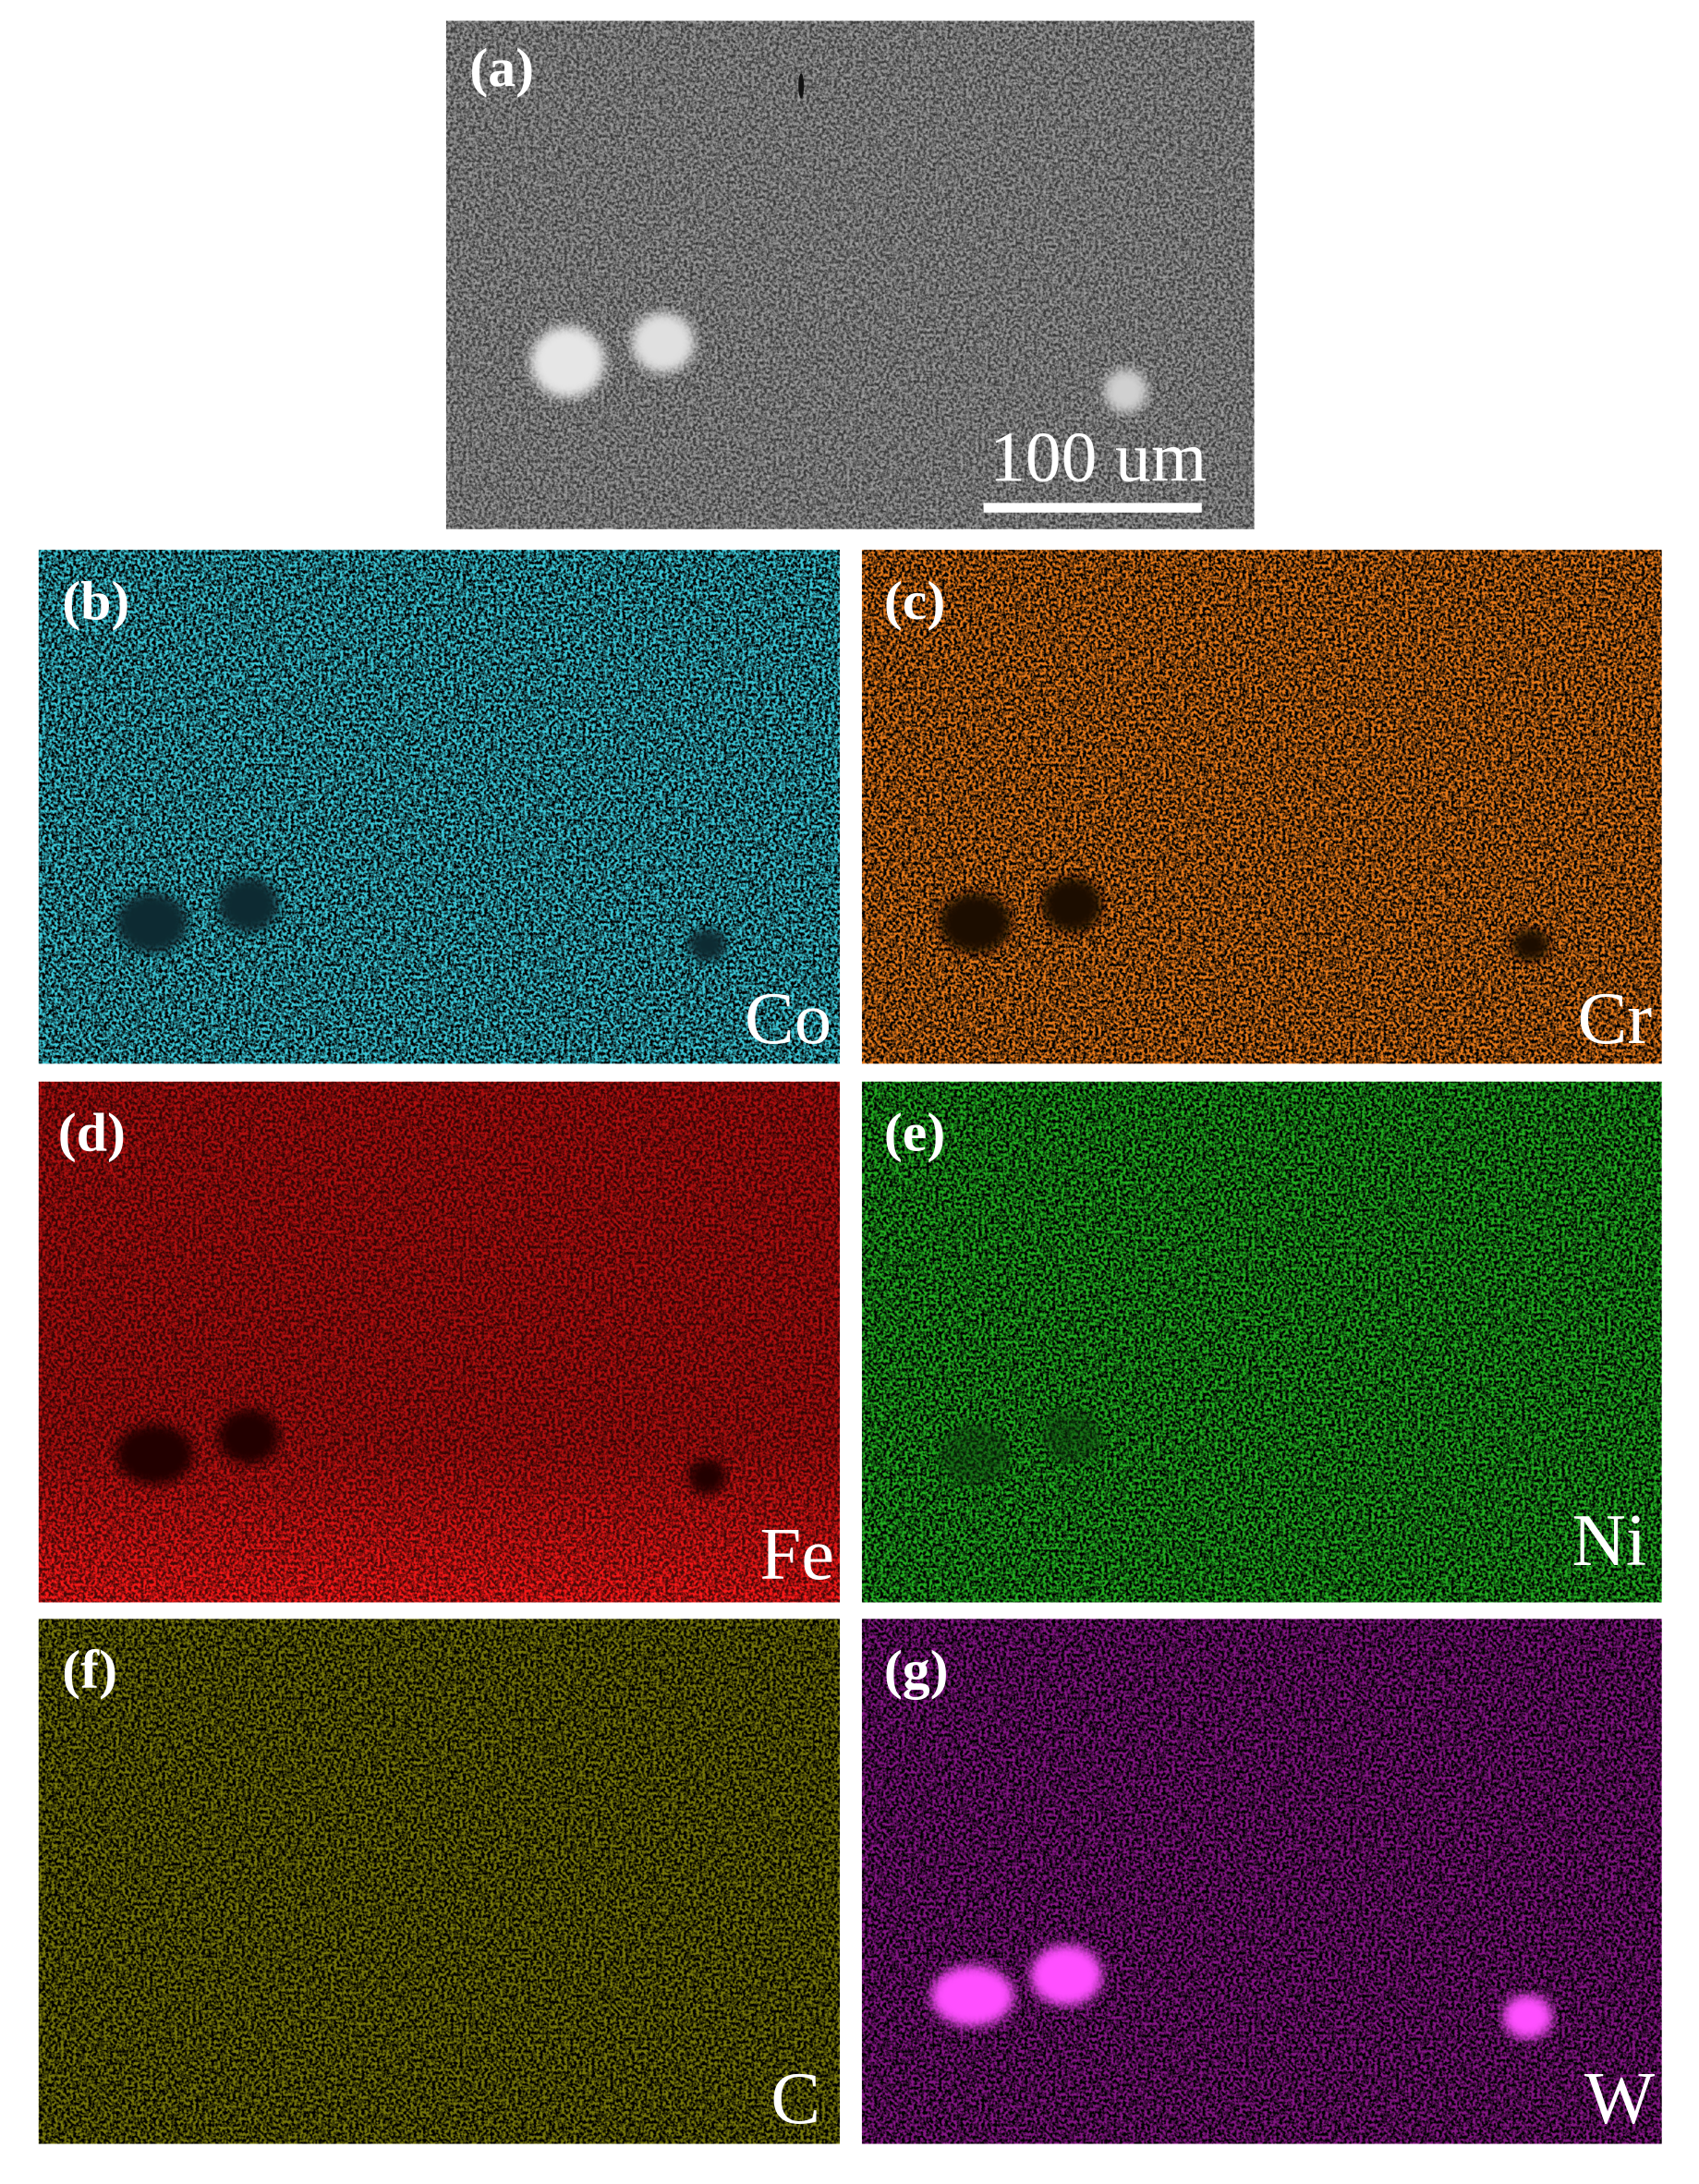  I want to click on element-label: Co, so click(788, 1018).